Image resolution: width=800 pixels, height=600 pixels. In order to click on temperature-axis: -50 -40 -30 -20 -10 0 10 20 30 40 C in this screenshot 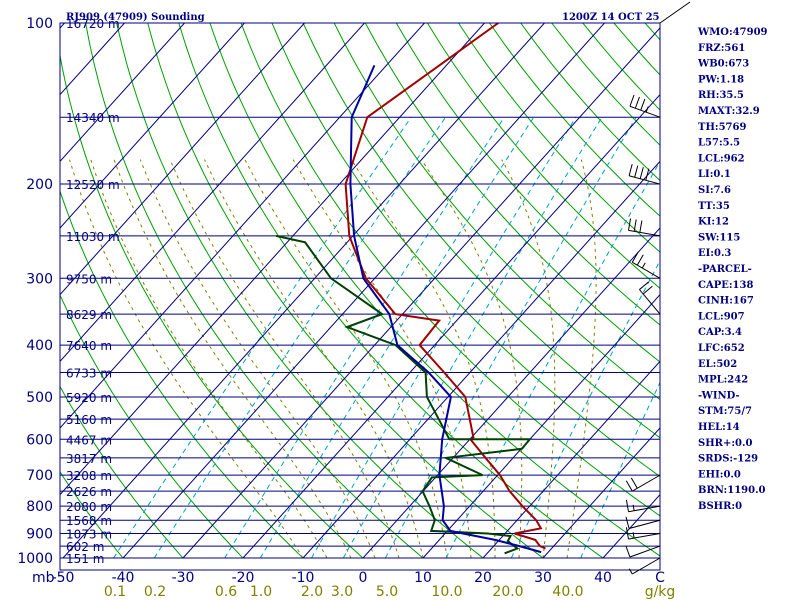, I will do `click(359, 578)`.